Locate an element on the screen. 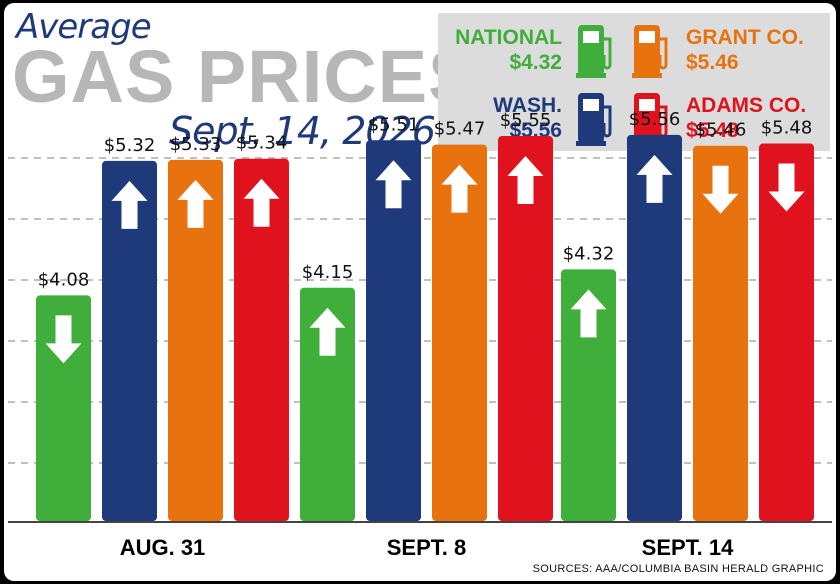  title-average: Average is located at coordinates (84, 27).